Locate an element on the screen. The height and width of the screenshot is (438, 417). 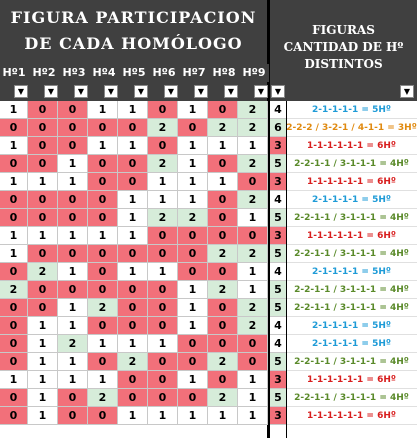
filter-dropdown-3: ▼ is located at coordinates (81, 91).